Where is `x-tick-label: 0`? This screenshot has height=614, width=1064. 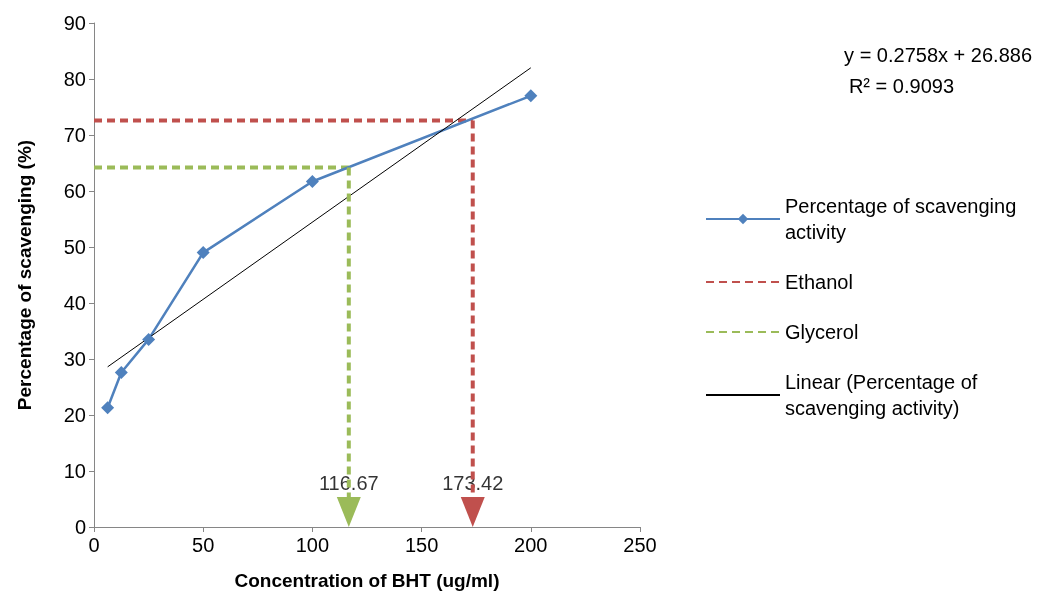
x-tick-label: 0 is located at coordinates (94, 545).